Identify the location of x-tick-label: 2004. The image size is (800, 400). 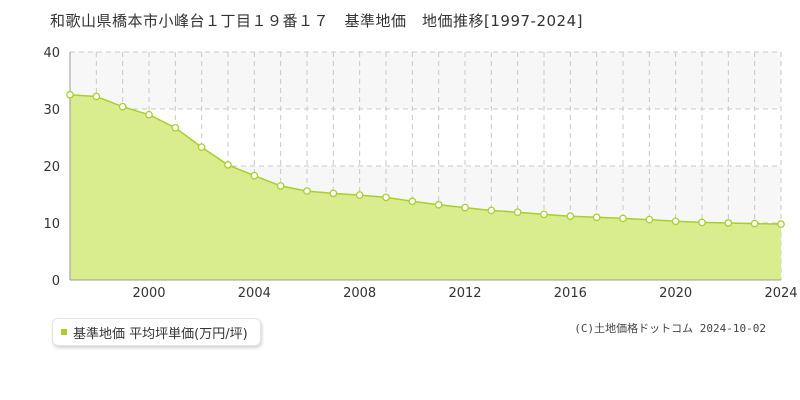
(254, 293).